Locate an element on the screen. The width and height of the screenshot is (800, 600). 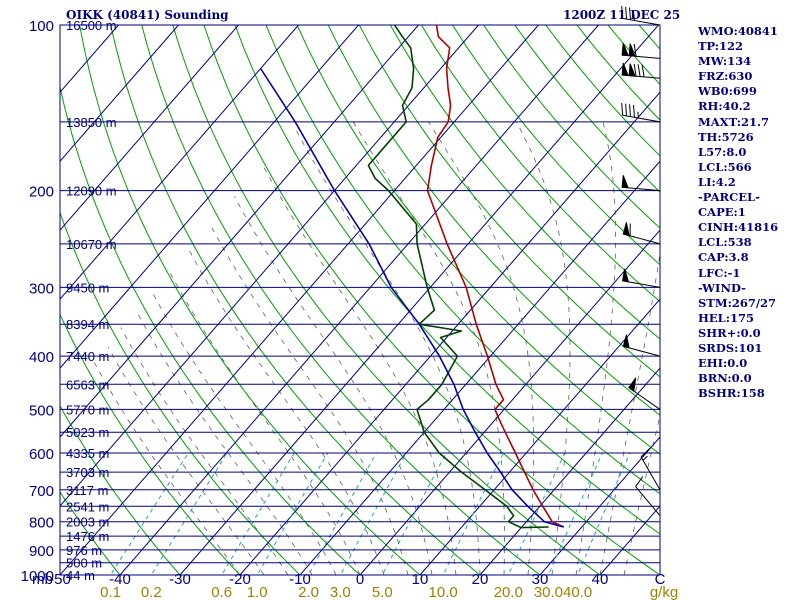
index-item: BSHR:158 is located at coordinates (731, 393).